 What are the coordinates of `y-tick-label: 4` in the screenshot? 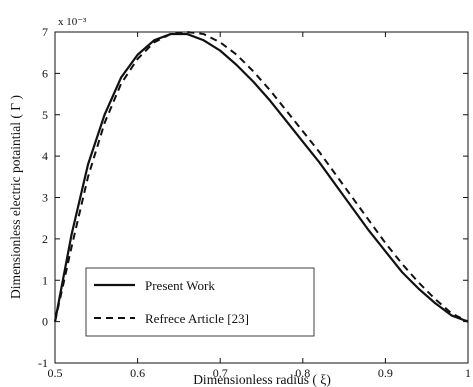 It's located at (45, 156).